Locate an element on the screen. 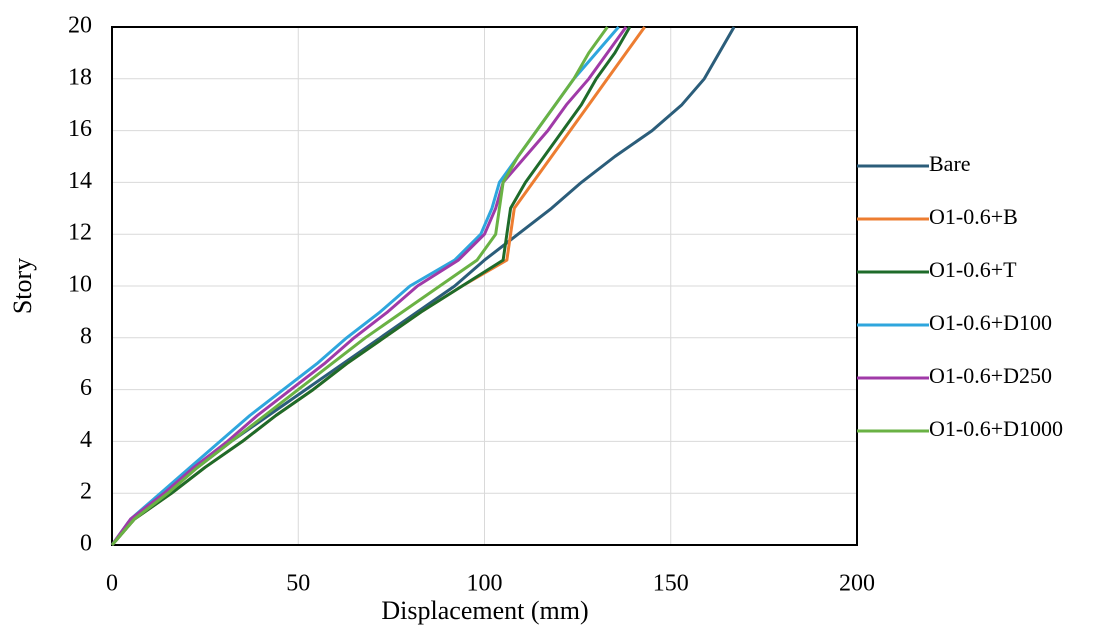 The width and height of the screenshot is (1113, 635). y-tick-label: 8 is located at coordinates (86, 336).